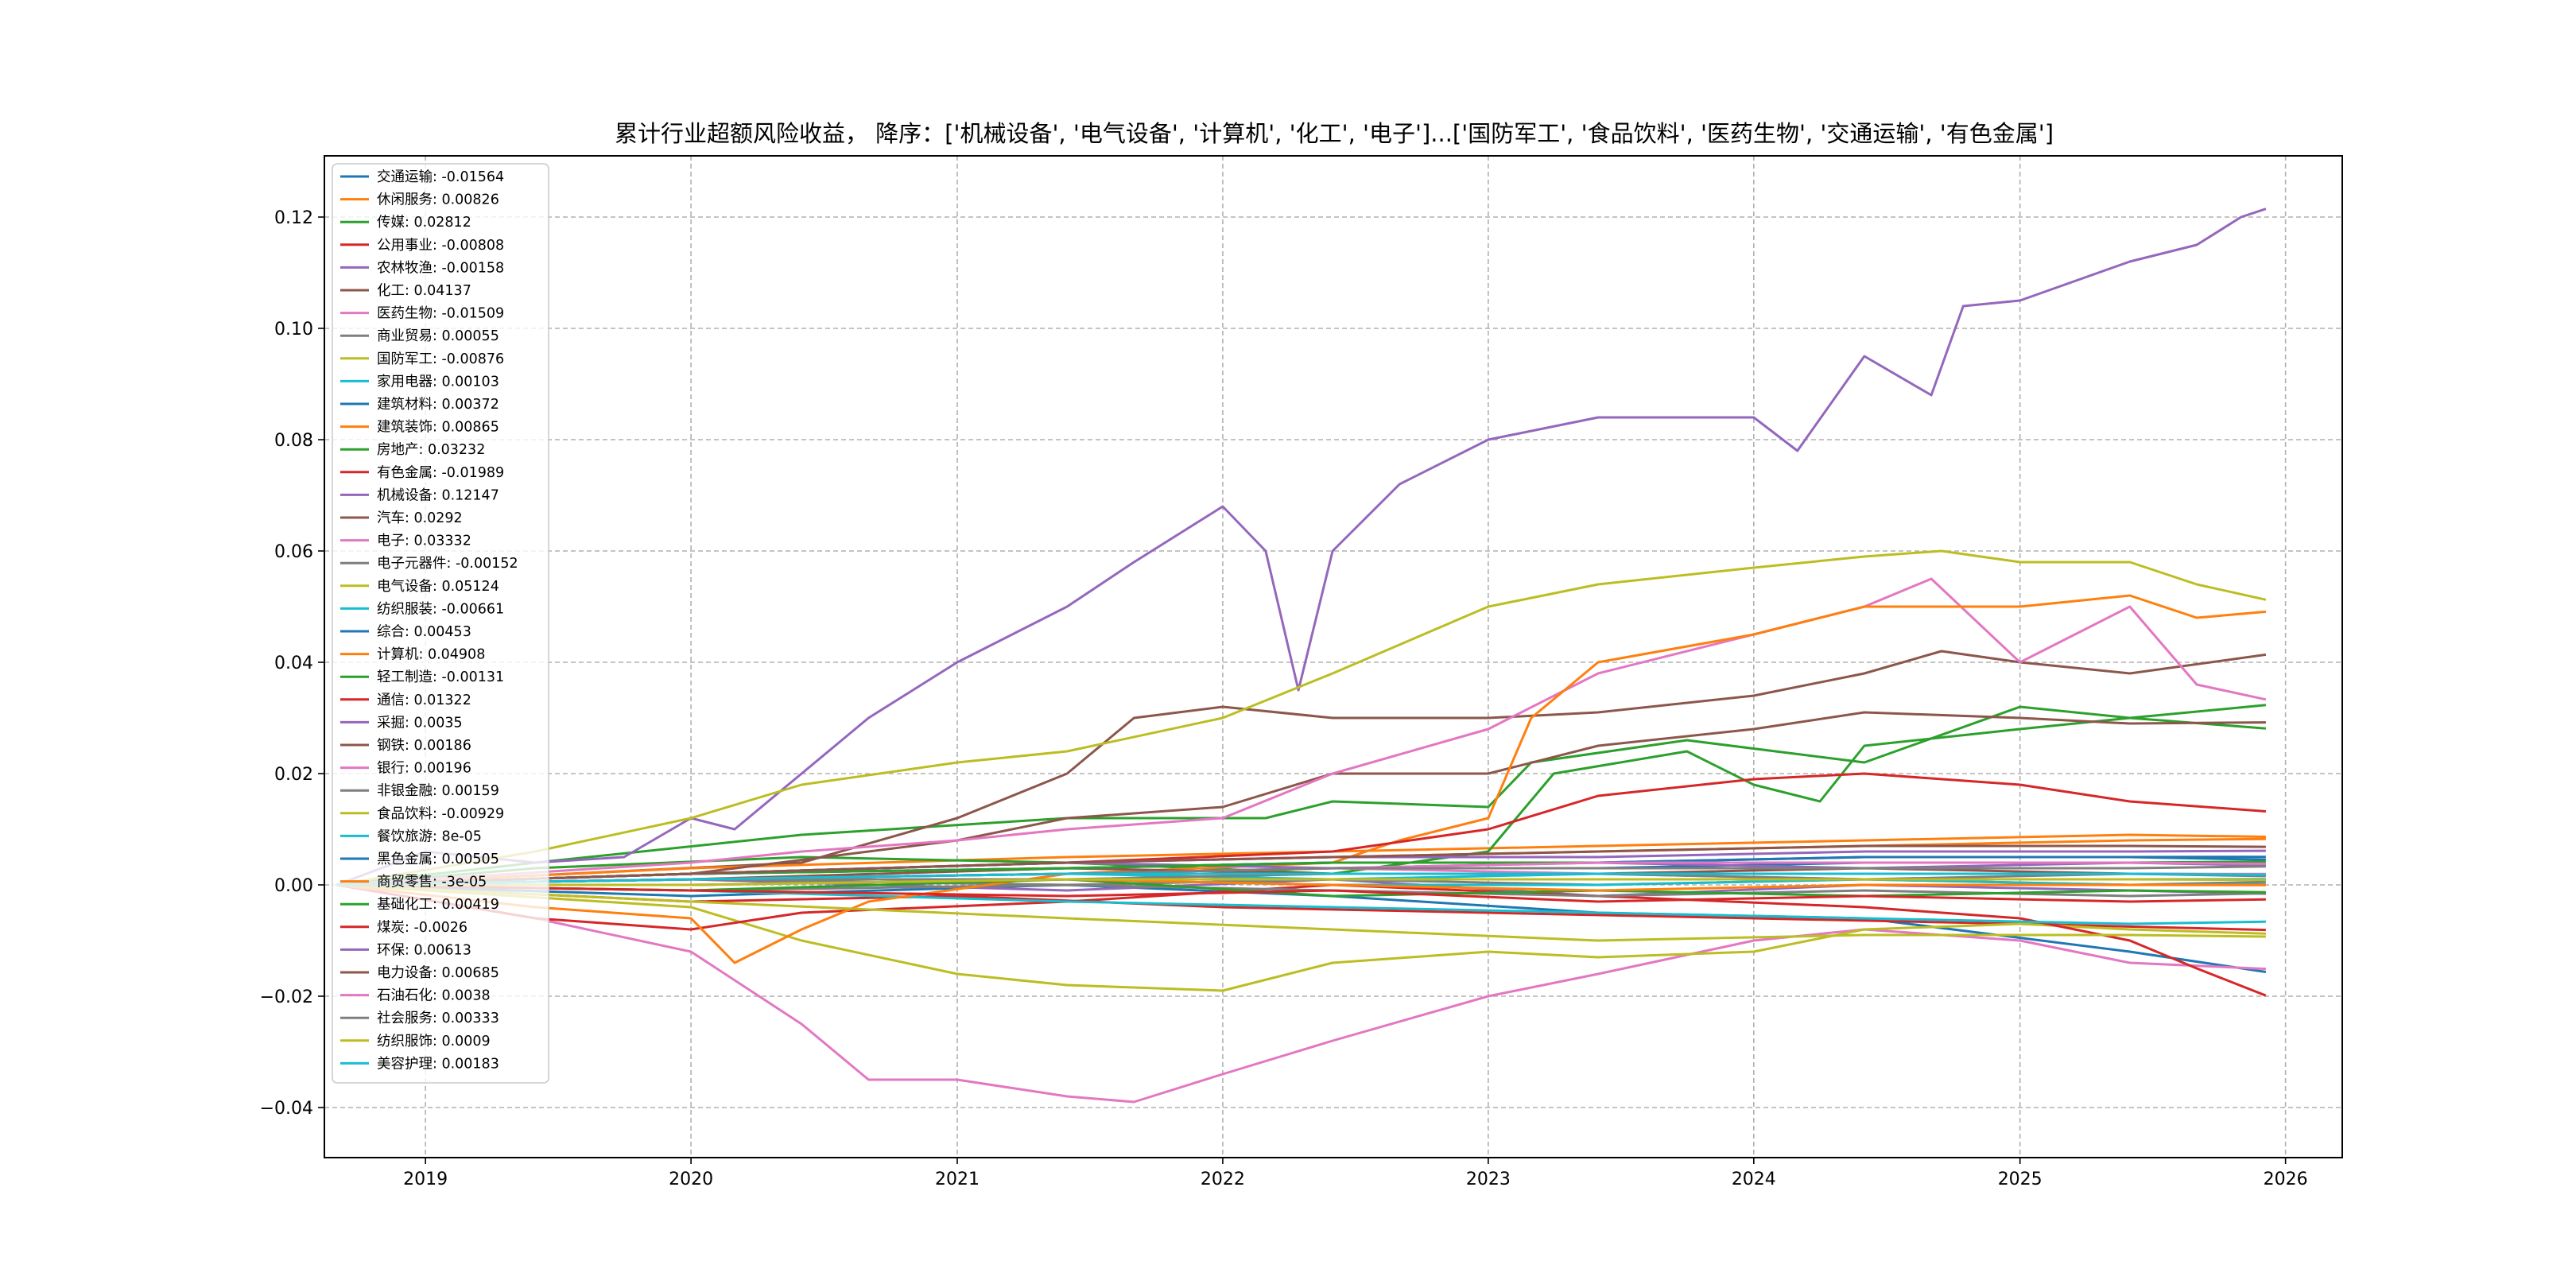  Describe the element at coordinates (440, 359) in the screenshot. I see `legend-label: 国防军工: -0.00876` at that location.